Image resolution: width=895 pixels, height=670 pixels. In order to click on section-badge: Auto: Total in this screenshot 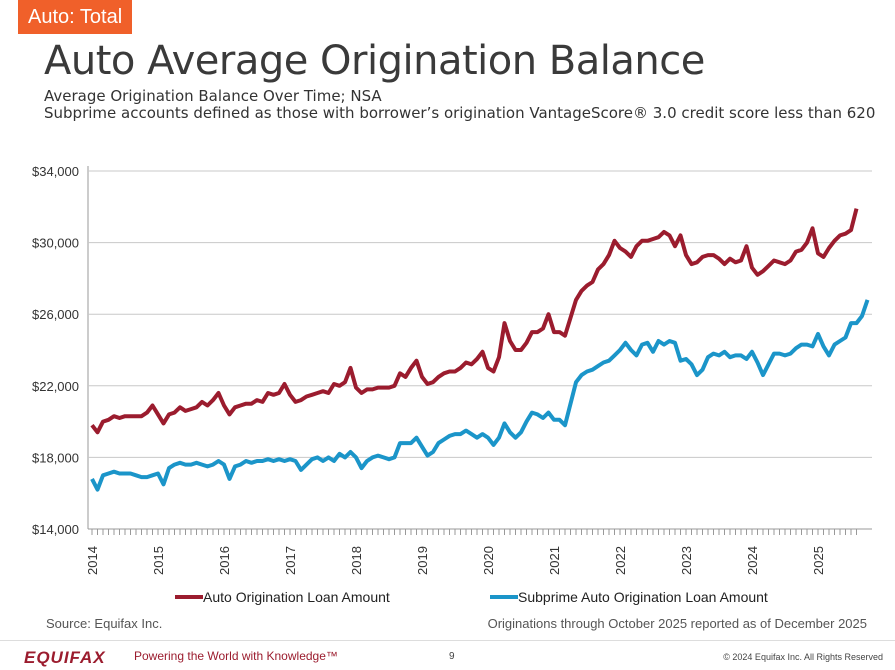, I will do `click(75, 17)`.